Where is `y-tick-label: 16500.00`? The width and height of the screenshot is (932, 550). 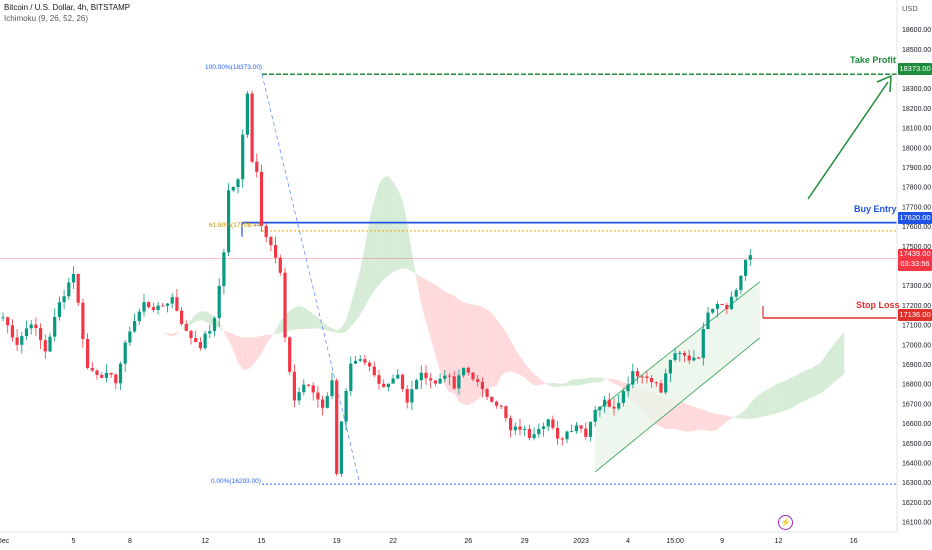 y-tick-label: 16500.00 is located at coordinates (916, 444).